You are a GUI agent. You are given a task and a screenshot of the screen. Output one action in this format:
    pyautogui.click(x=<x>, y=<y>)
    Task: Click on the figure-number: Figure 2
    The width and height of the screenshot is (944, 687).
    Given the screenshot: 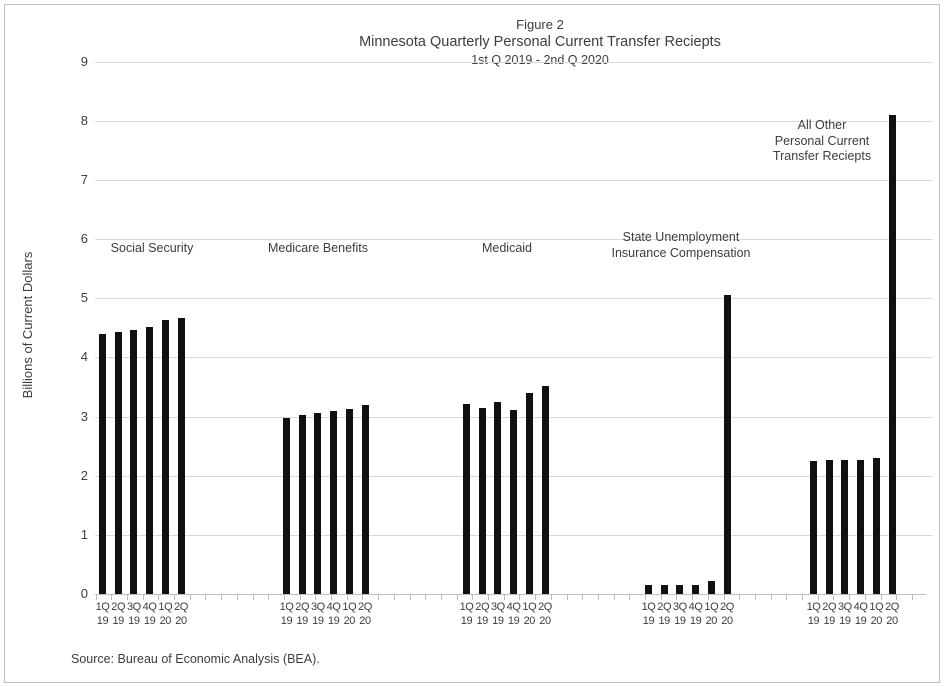 What is the action you would take?
    pyautogui.click(x=540, y=24)
    